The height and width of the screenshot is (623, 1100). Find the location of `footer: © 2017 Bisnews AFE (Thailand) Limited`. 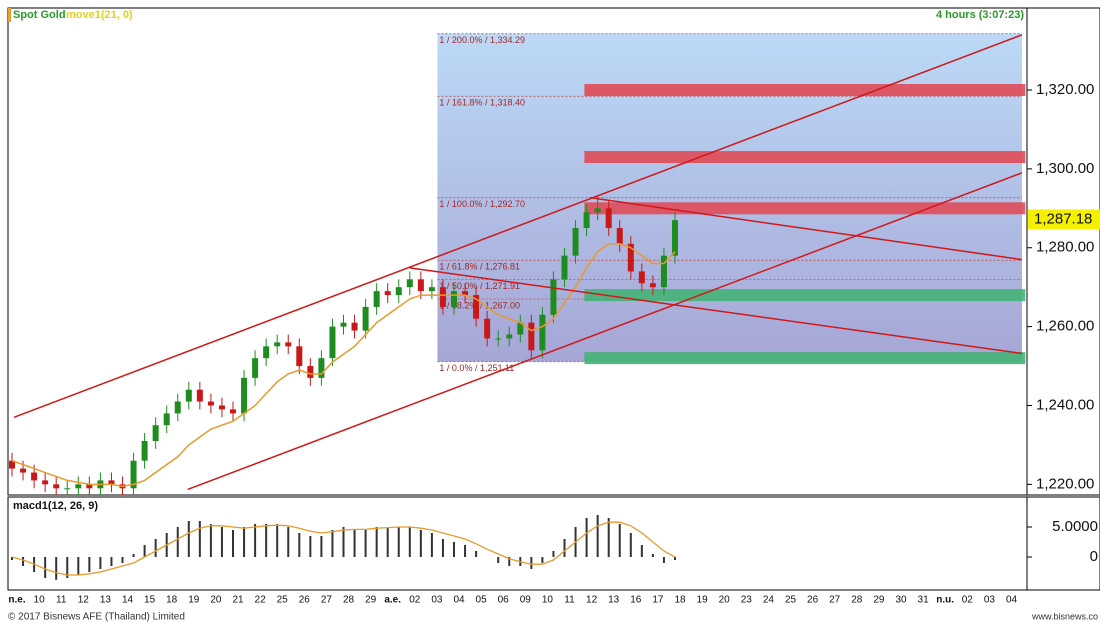

footer: © 2017 Bisnews AFE (Thailand) Limited is located at coordinates (96, 617).